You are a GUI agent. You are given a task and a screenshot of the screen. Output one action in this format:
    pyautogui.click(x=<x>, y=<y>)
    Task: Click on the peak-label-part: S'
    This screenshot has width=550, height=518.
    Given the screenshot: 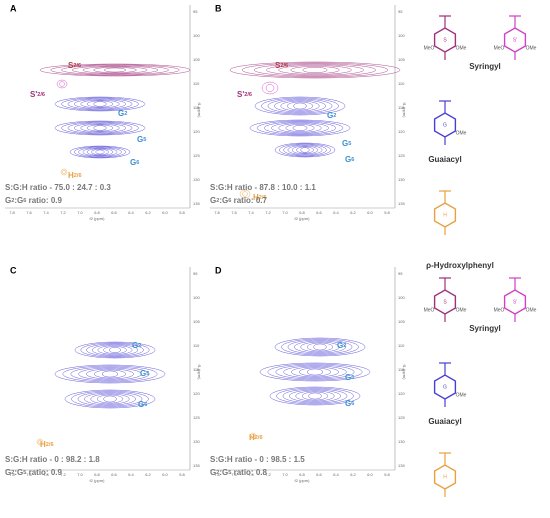 What is the action you would take?
    pyautogui.click(x=33, y=94)
    